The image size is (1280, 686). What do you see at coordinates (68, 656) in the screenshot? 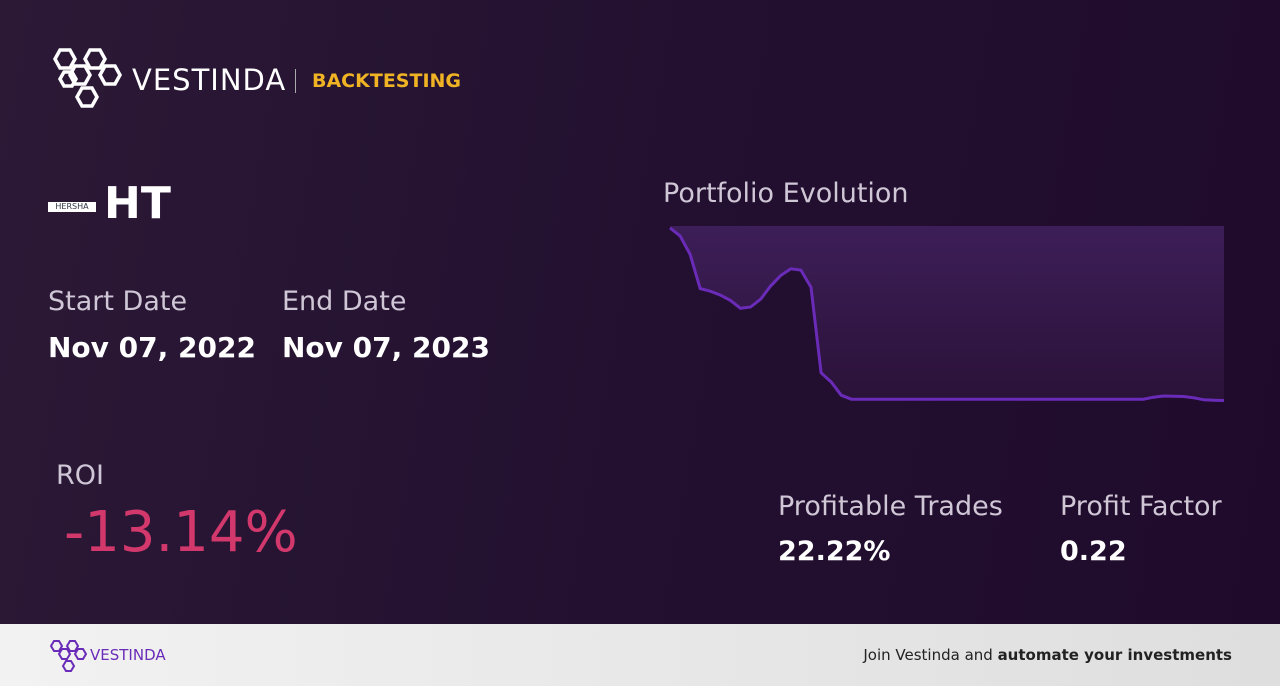
I see `footer-logo-icon` at bounding box center [68, 656].